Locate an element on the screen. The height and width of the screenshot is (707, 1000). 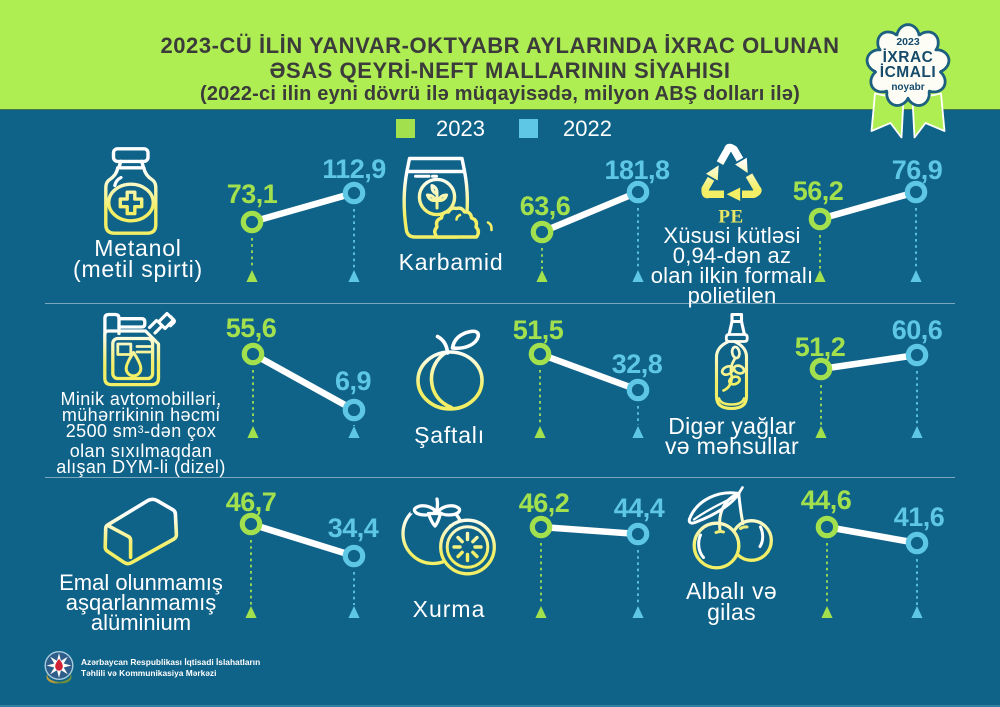
svg-text: 2023 is located at coordinates (908, 42).